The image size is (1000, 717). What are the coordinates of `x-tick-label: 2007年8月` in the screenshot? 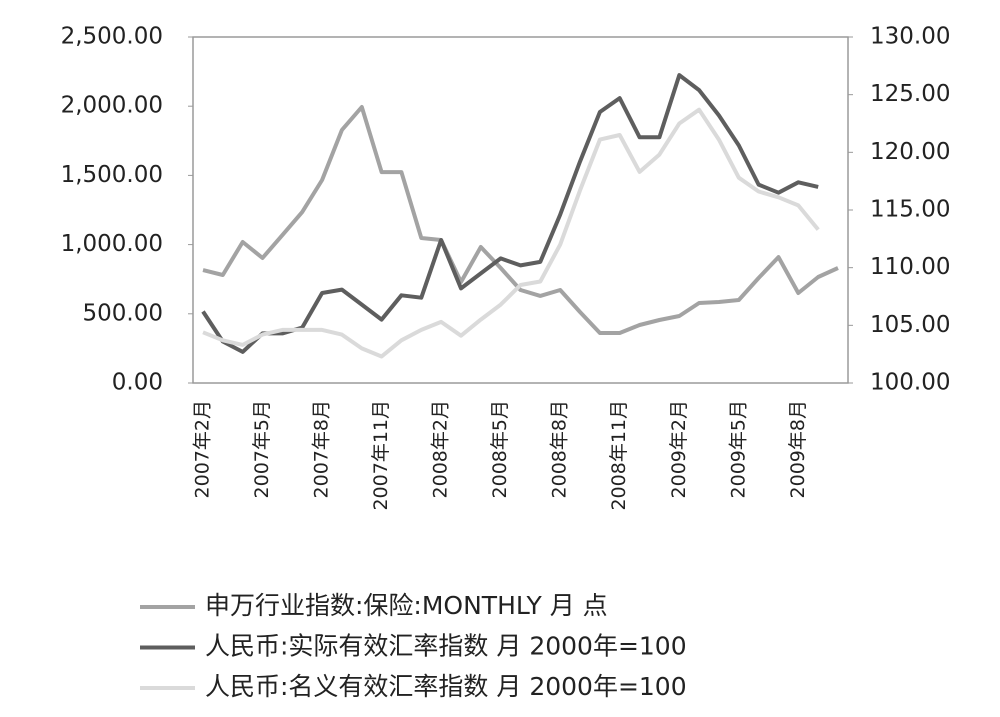 It's located at (322, 449).